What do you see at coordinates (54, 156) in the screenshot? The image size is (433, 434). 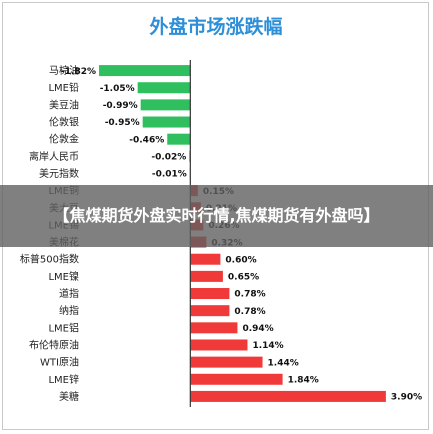 I see `category-label: 离岸人民币` at bounding box center [54, 156].